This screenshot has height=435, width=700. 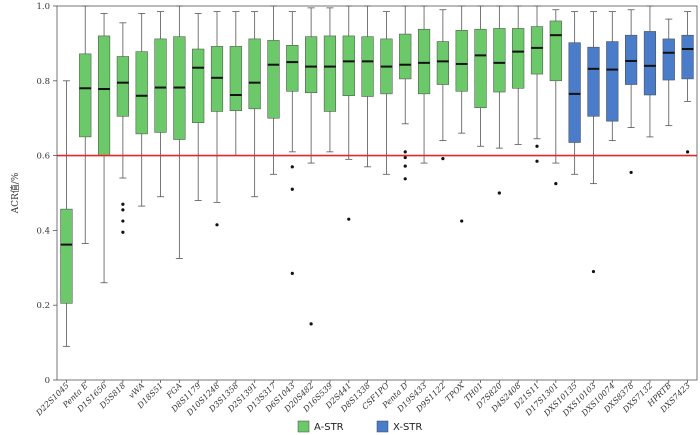 I want to click on box-hprtb, so click(x=668, y=72).